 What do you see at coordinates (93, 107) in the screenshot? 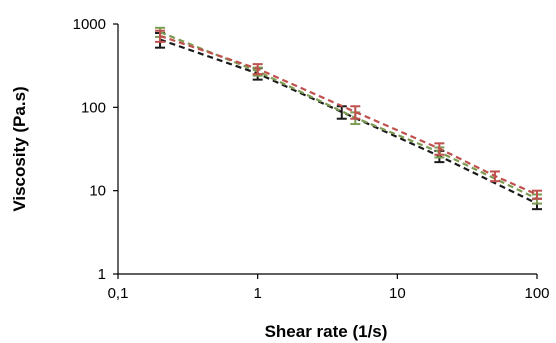
I see `y-tick-label: 100` at bounding box center [93, 107].